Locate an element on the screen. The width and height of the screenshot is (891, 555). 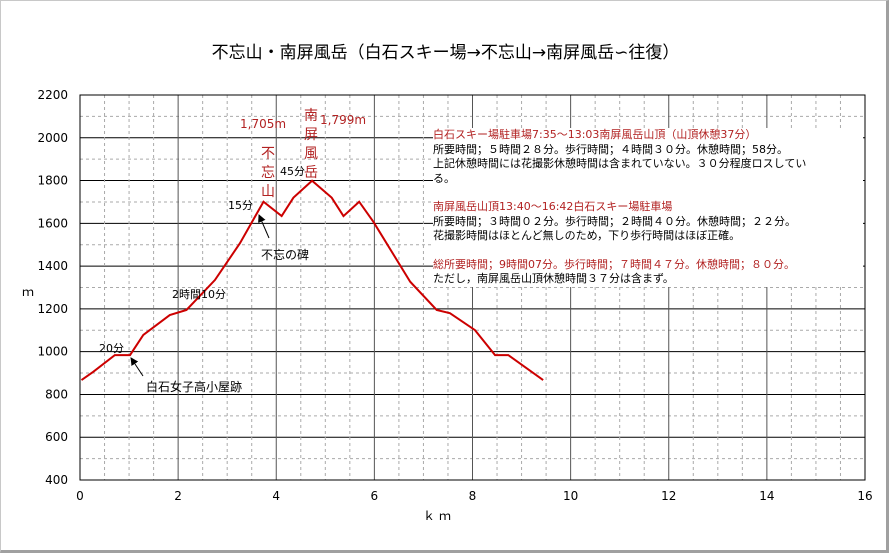
y-axis-label: ｍ is located at coordinates (28, 292).